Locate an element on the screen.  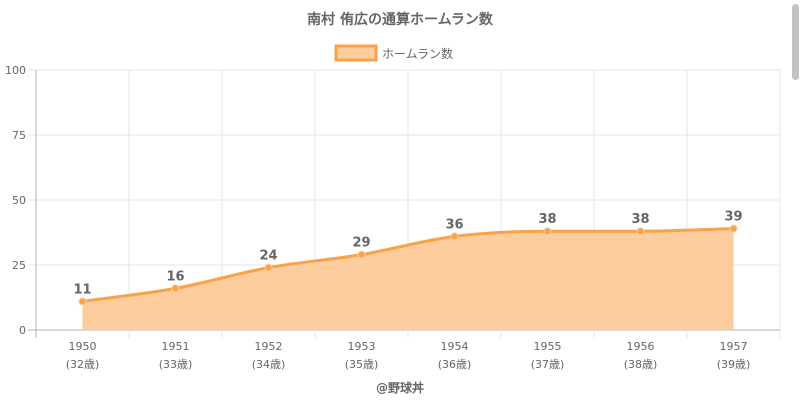
legend: ホームラン数 is located at coordinates (393, 53).